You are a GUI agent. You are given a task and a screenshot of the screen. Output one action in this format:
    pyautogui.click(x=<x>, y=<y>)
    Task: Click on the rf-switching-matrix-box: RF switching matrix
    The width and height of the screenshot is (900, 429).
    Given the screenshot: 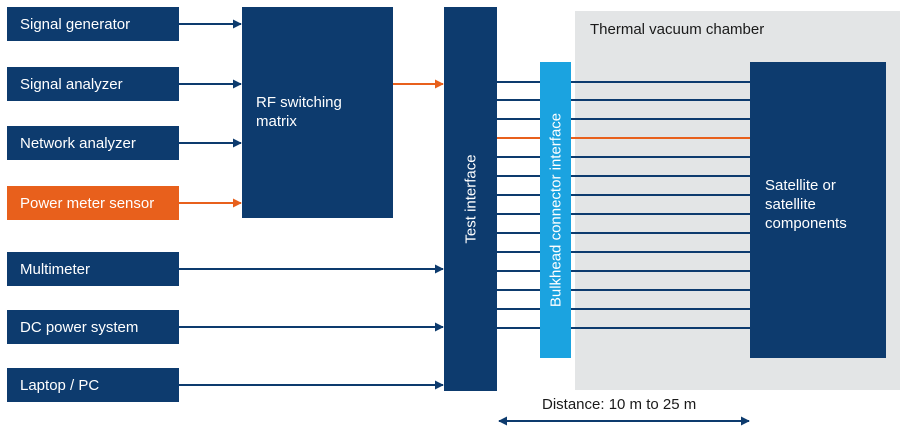 What is the action you would take?
    pyautogui.click(x=317, y=112)
    